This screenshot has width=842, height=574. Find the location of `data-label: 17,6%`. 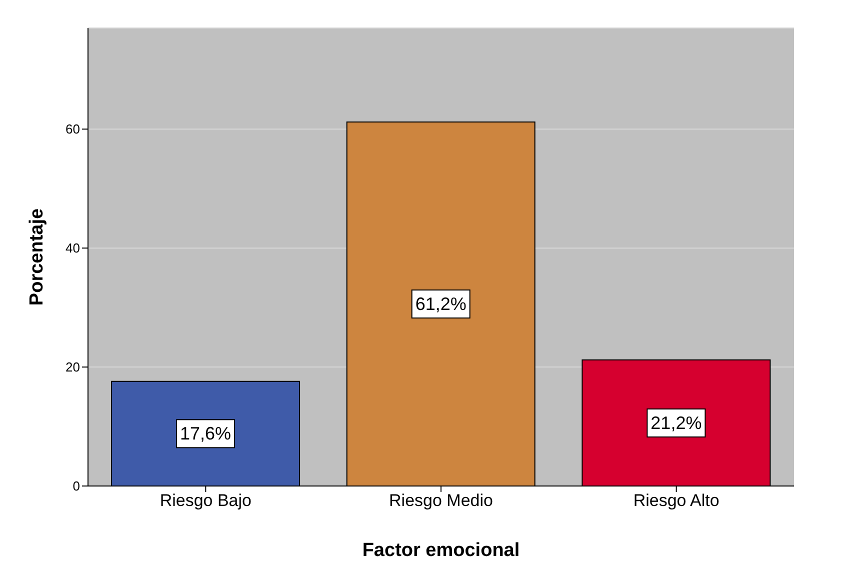

data-label: 17,6% is located at coordinates (206, 434).